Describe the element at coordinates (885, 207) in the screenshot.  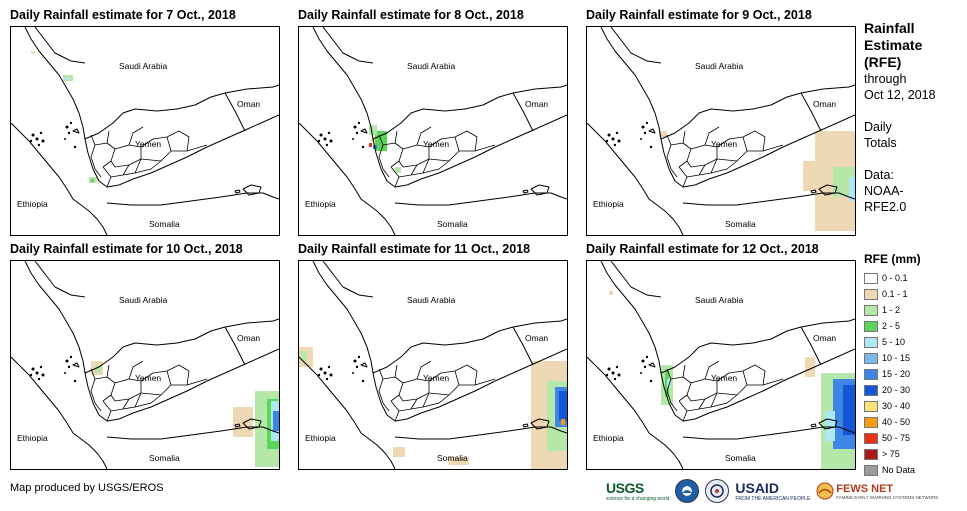
I see `sidebar-data-product: RFE2.0` at that location.